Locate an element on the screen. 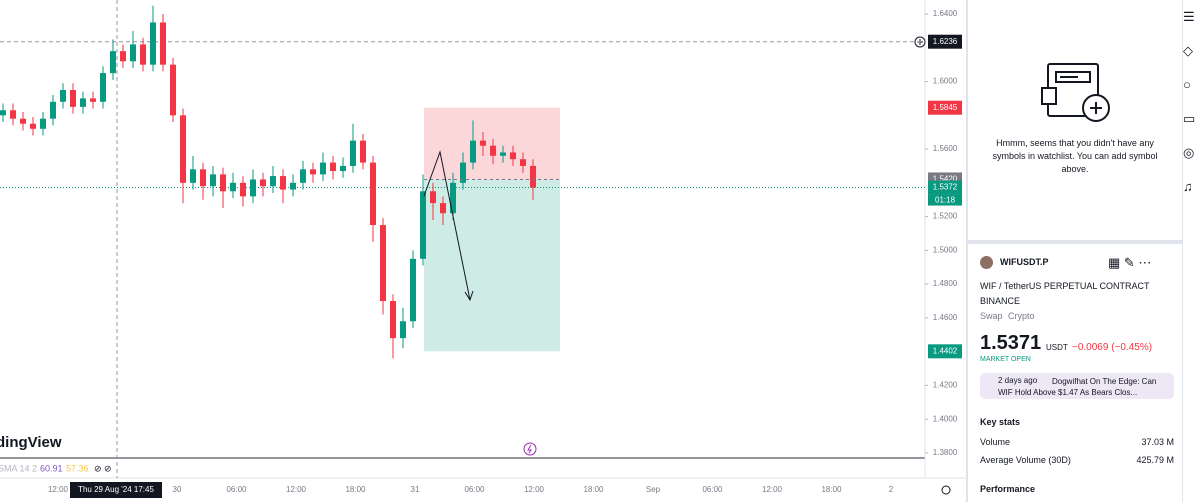  y-tick-label: 1.3800 is located at coordinates (945, 452).